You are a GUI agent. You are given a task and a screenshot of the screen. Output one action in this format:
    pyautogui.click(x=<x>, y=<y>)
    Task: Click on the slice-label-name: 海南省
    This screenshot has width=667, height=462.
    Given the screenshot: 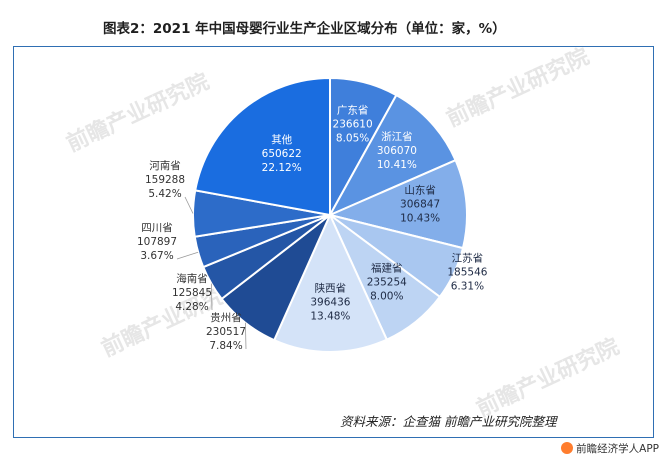 What is the action you would take?
    pyautogui.click(x=192, y=278)
    